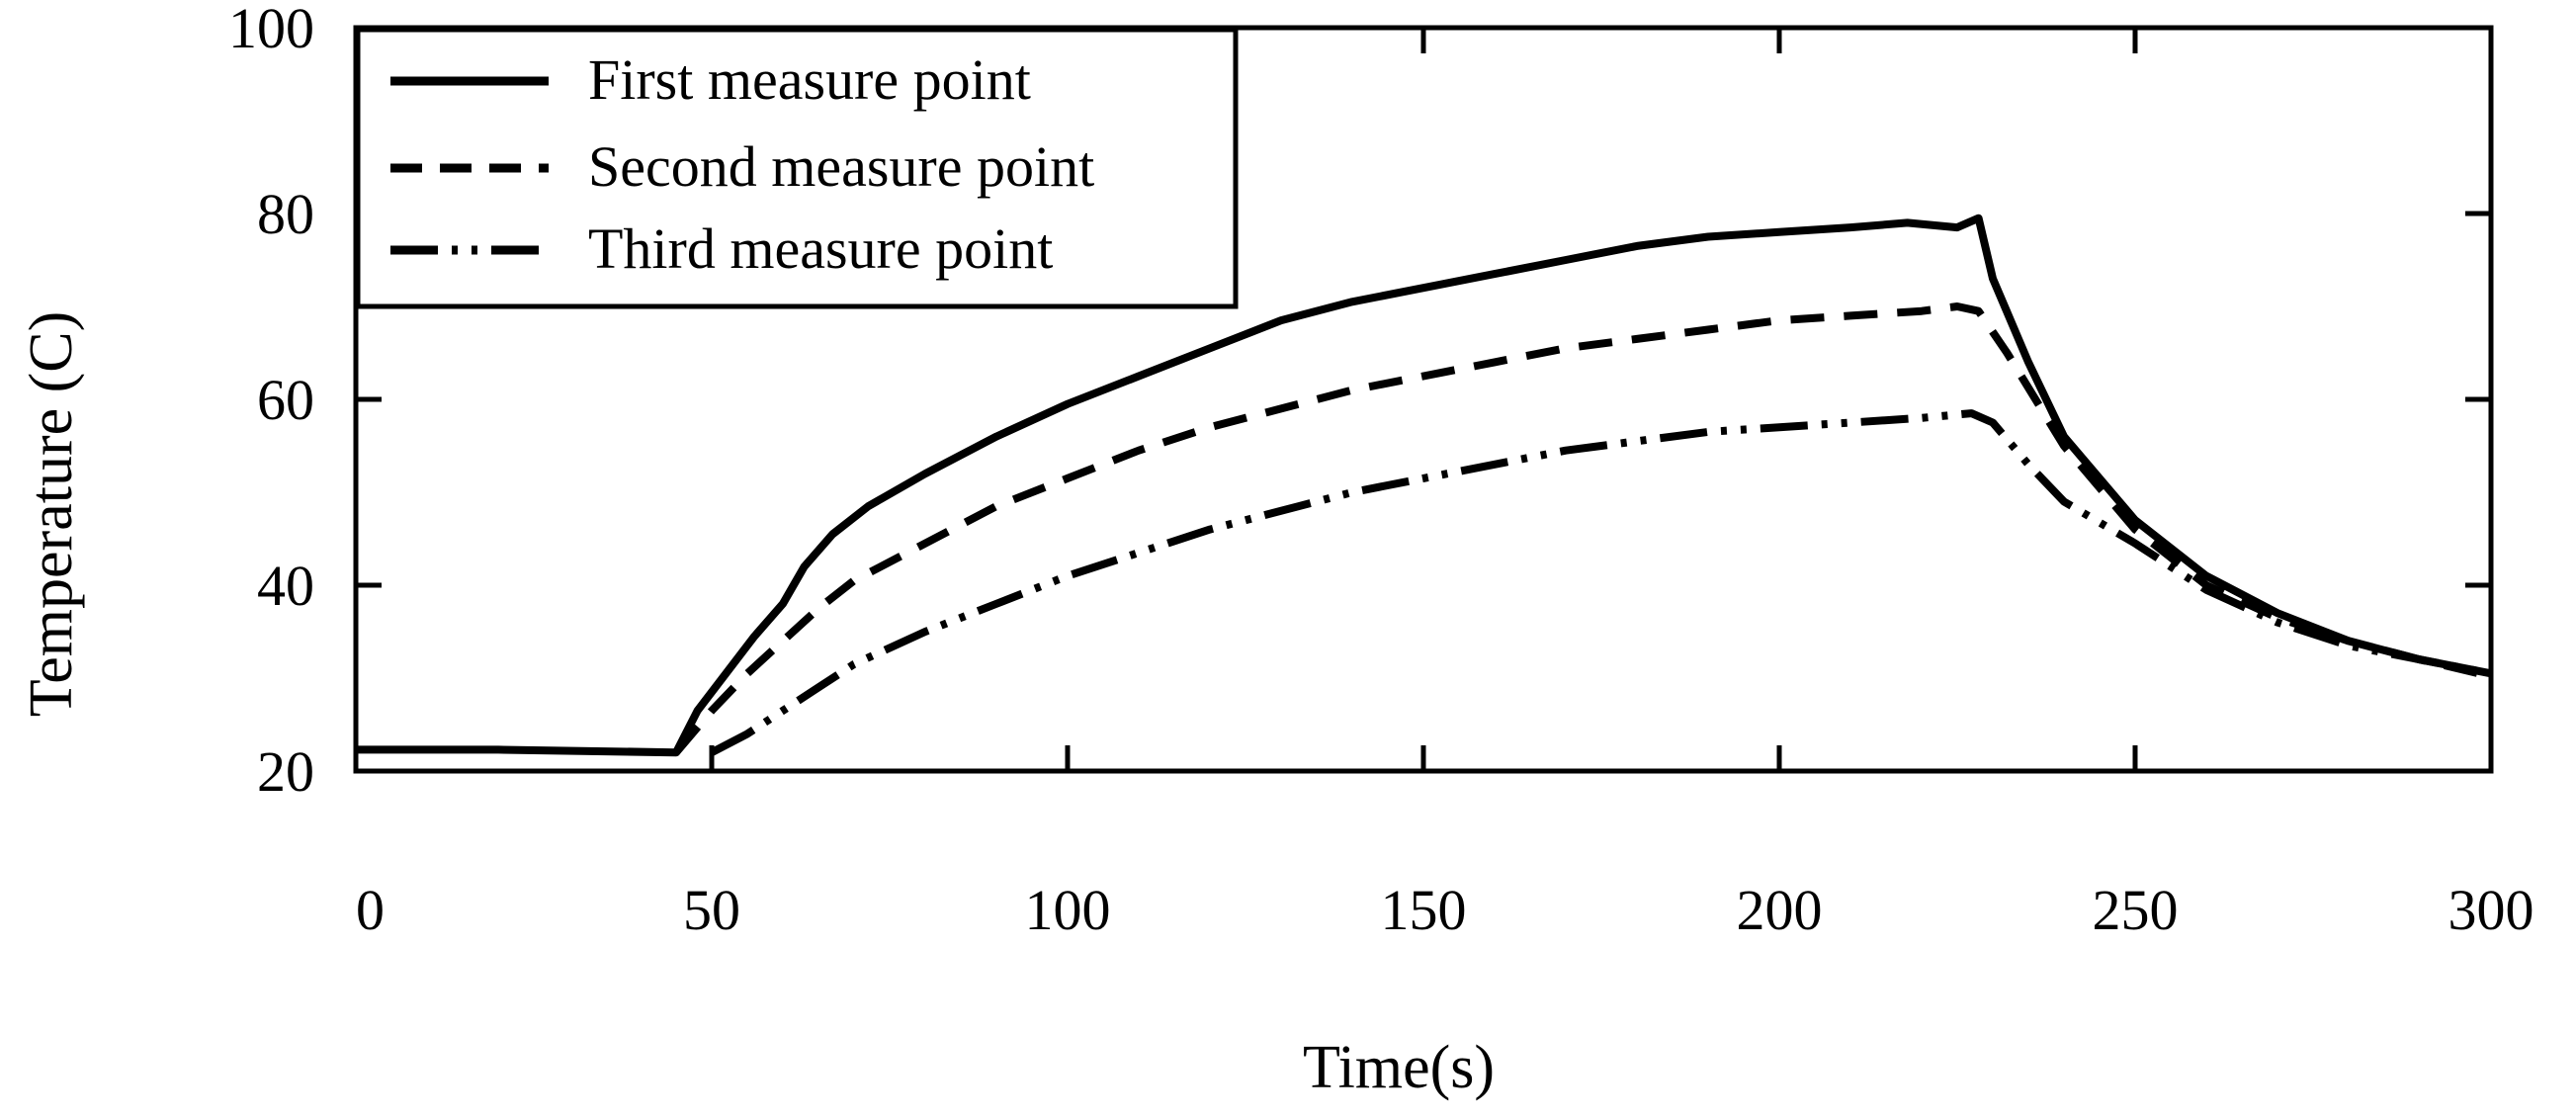 This screenshot has width=2576, height=1120. Describe the element at coordinates (285, 400) in the screenshot. I see `y-tick-label: 60` at that location.